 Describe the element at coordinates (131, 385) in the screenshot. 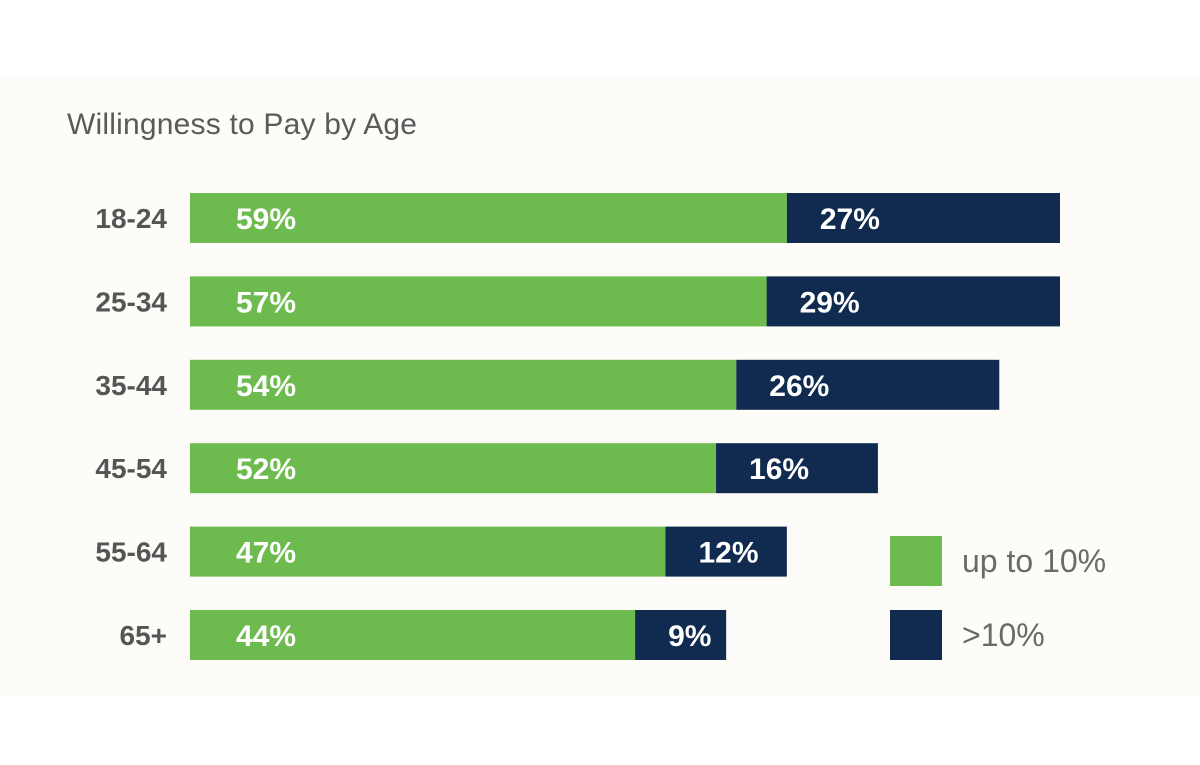

I see `category-label: 35-44` at that location.